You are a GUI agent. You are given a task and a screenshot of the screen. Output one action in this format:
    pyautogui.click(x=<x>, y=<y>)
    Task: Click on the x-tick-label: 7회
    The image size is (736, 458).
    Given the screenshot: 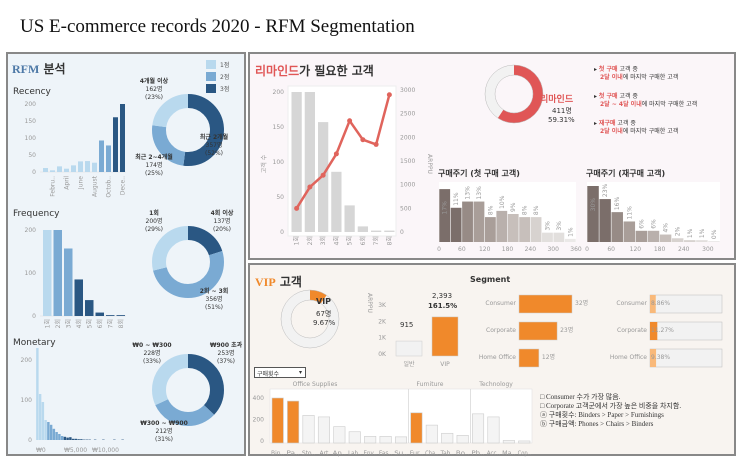 What is the action you would take?
    pyautogui.click(x=376, y=240)
    